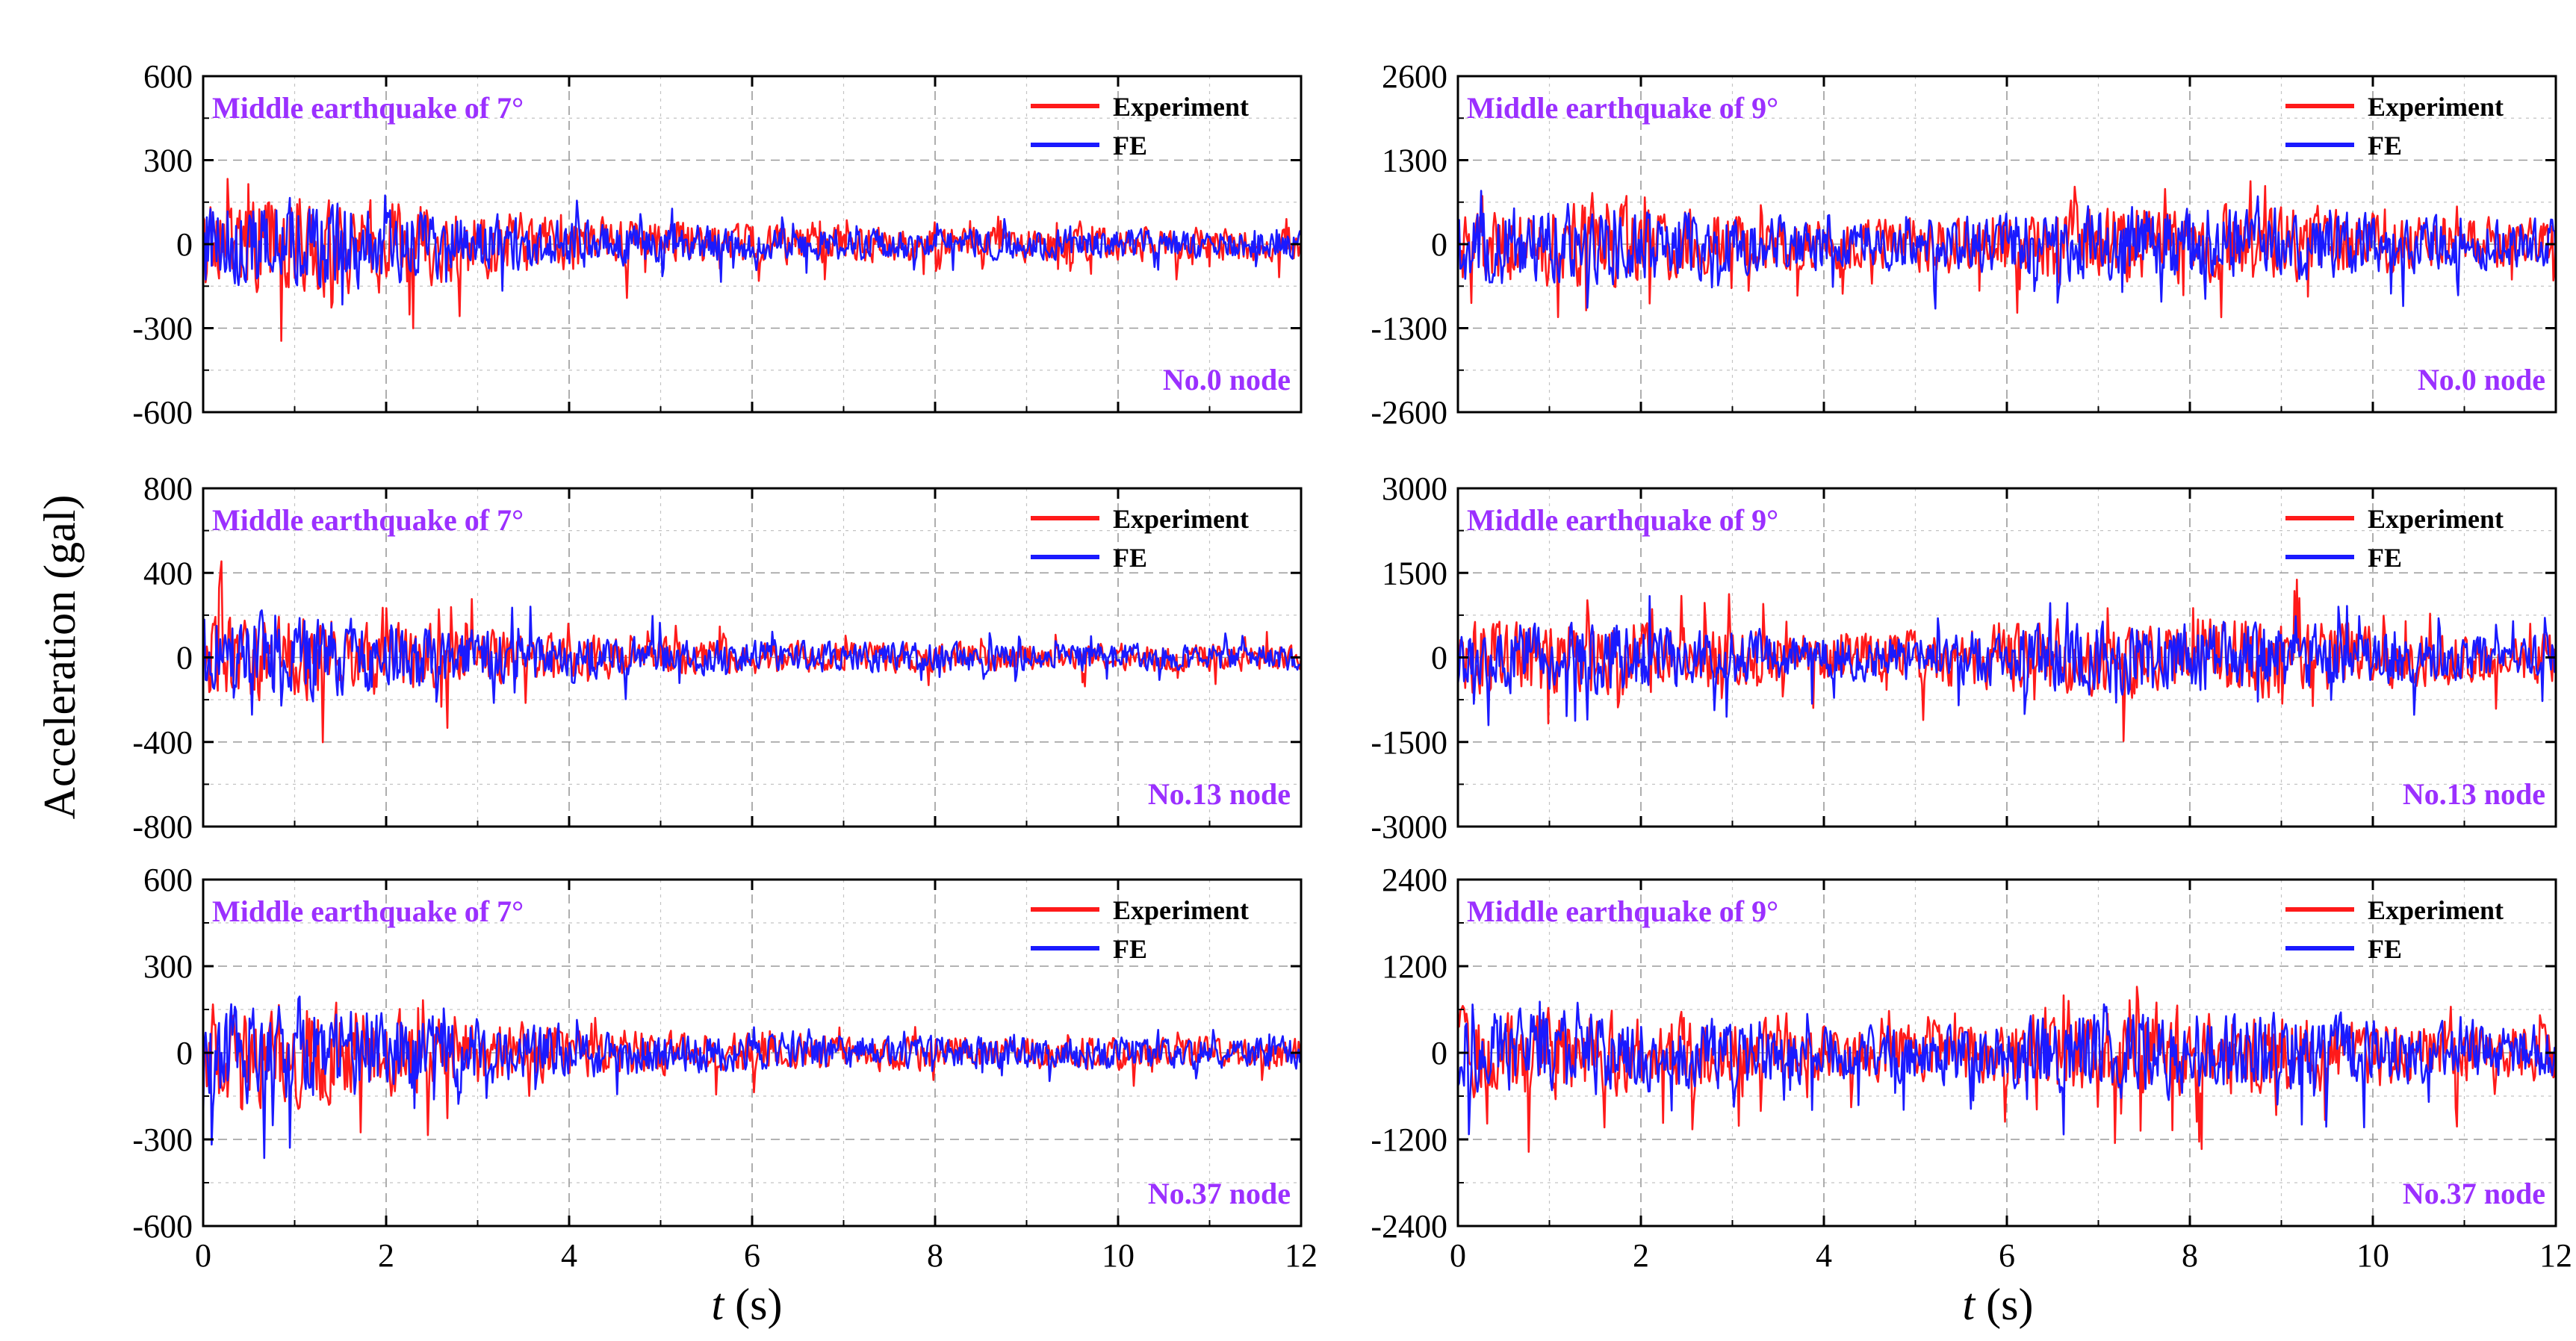  I want to click on x-axis-title-left: t (s), so click(748, 1304).